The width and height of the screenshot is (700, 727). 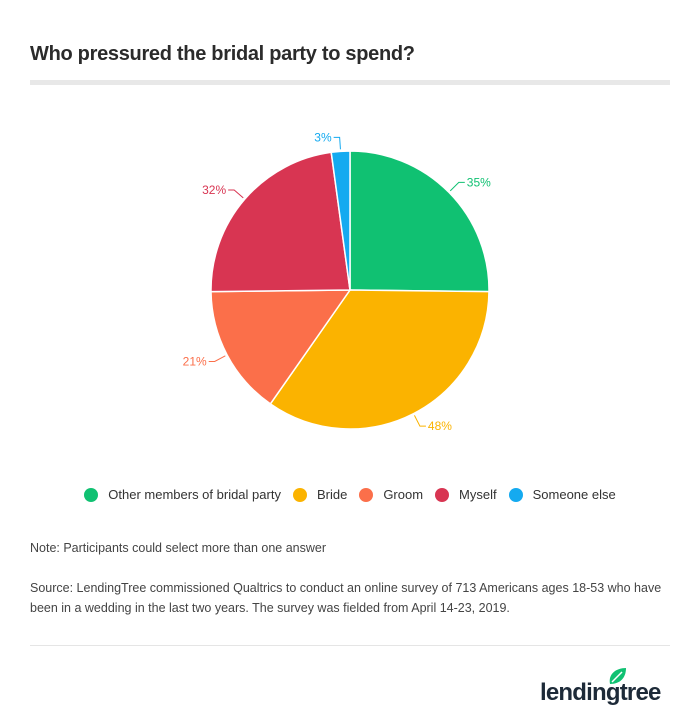 I want to click on legend-label: Groom, so click(x=403, y=494).